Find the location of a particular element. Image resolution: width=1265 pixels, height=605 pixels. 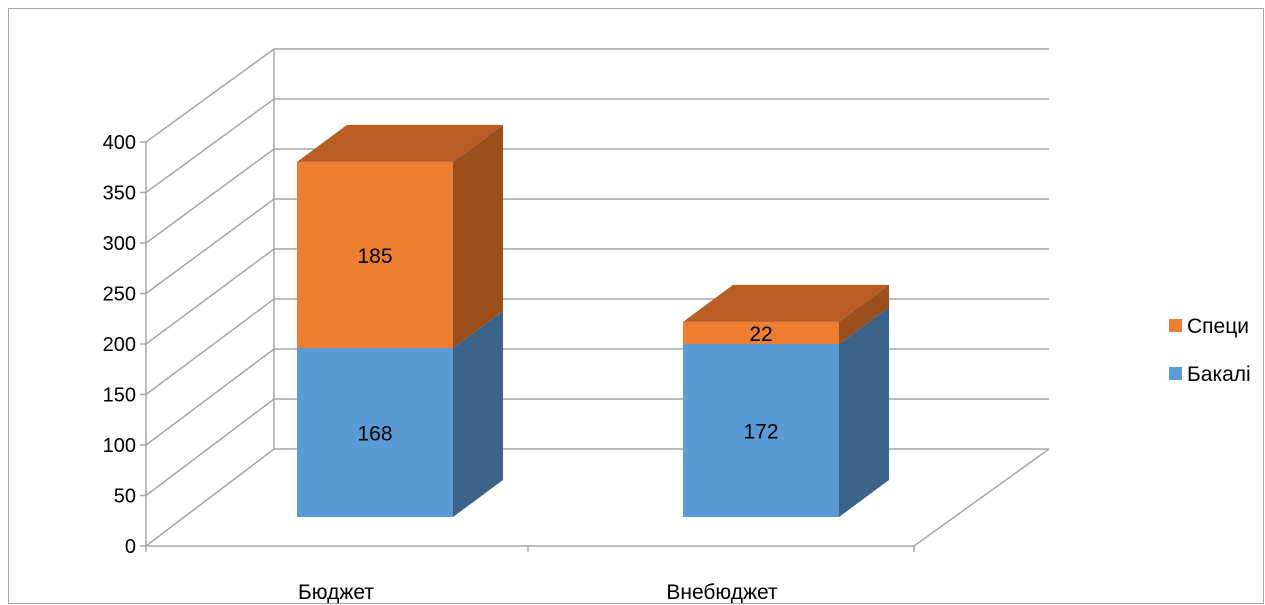

data-label-1-0: 172 is located at coordinates (760, 431).